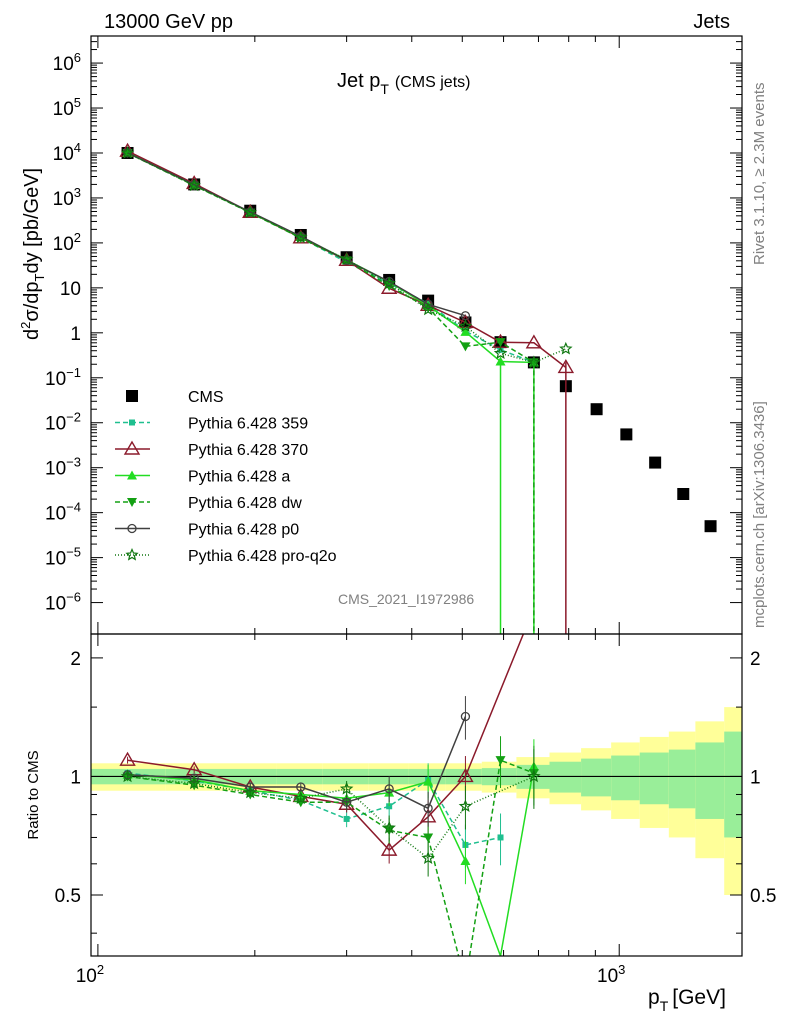 The height and width of the screenshot is (1024, 786). I want to click on main-y-axis-label: d2σ/dpTdy [pb/GeV], so click(32, 254).